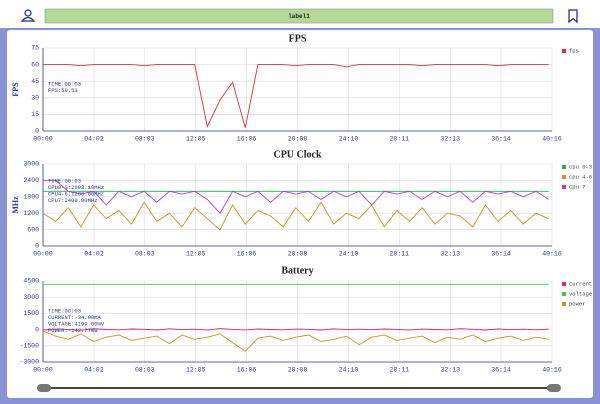 The height and width of the screenshot is (404, 600). Describe the element at coordinates (76, 193) in the screenshot. I see `annotation: CPU4-6:1200.00MHz` at that location.